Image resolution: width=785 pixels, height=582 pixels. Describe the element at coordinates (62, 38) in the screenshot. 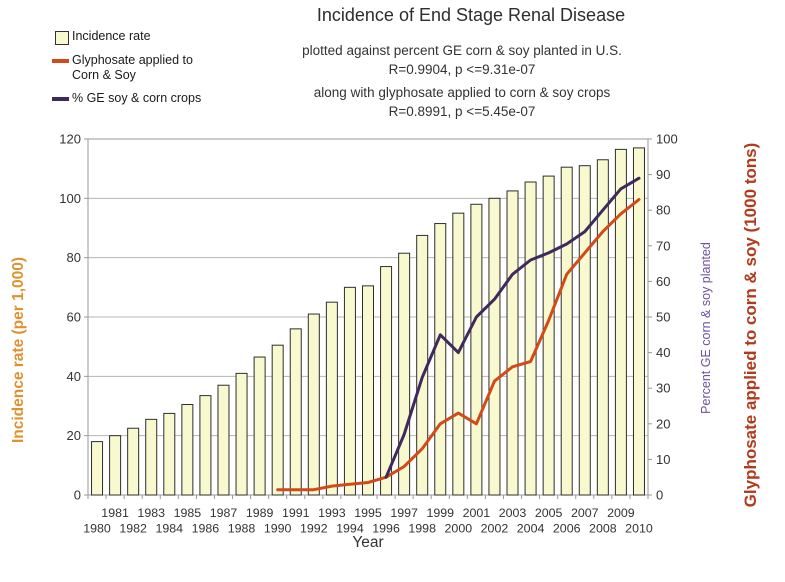

I see `legend-swatch-incidence-icon` at that location.